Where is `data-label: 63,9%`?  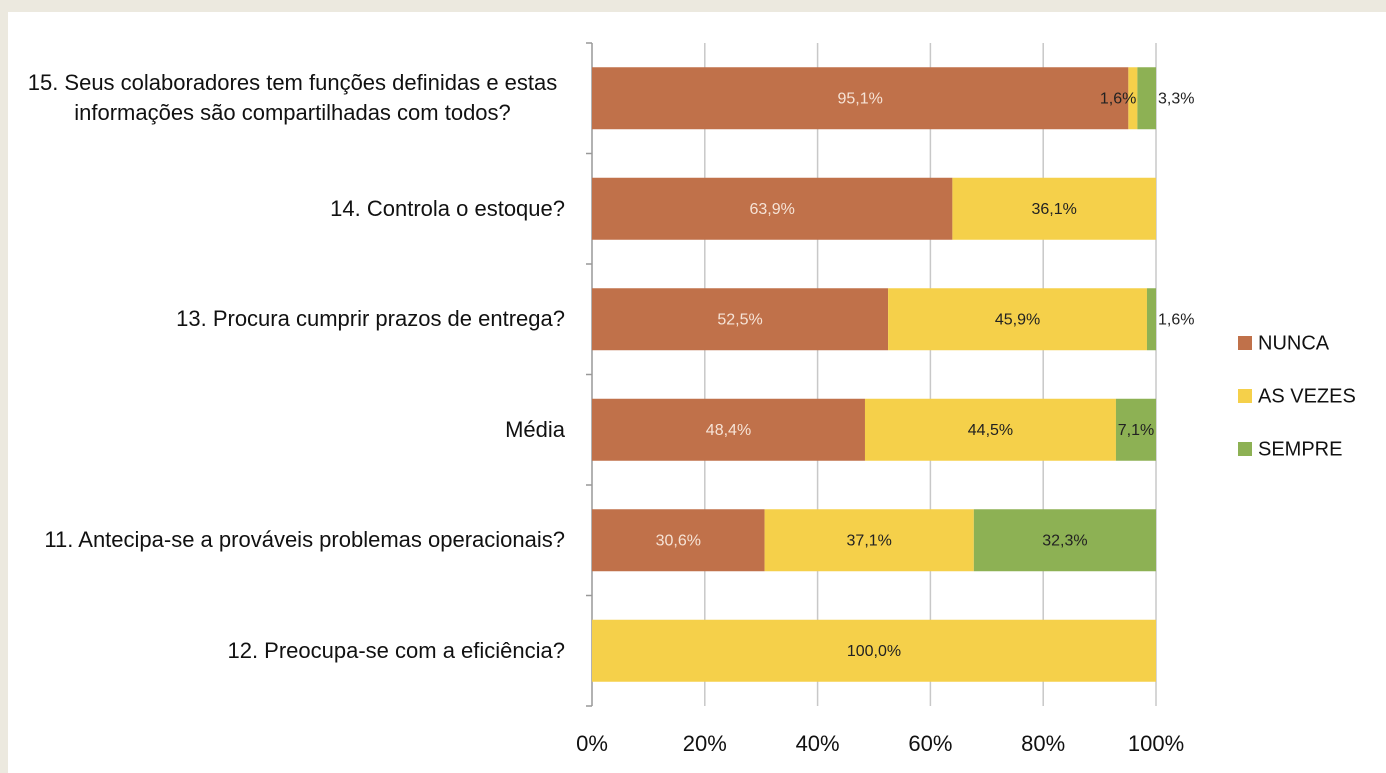 data-label: 63,9% is located at coordinates (772, 209).